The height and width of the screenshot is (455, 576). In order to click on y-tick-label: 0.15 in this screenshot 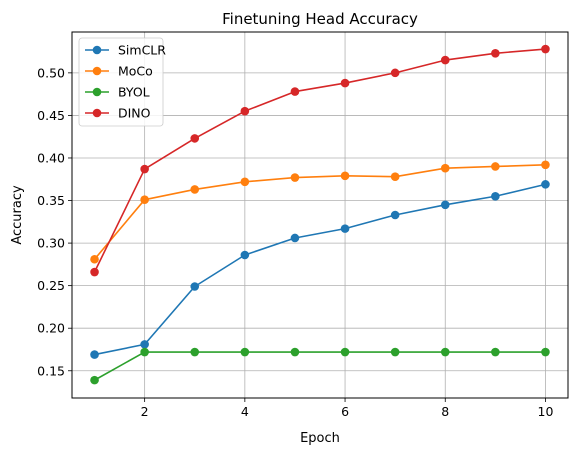, I will do `click(51, 370)`.